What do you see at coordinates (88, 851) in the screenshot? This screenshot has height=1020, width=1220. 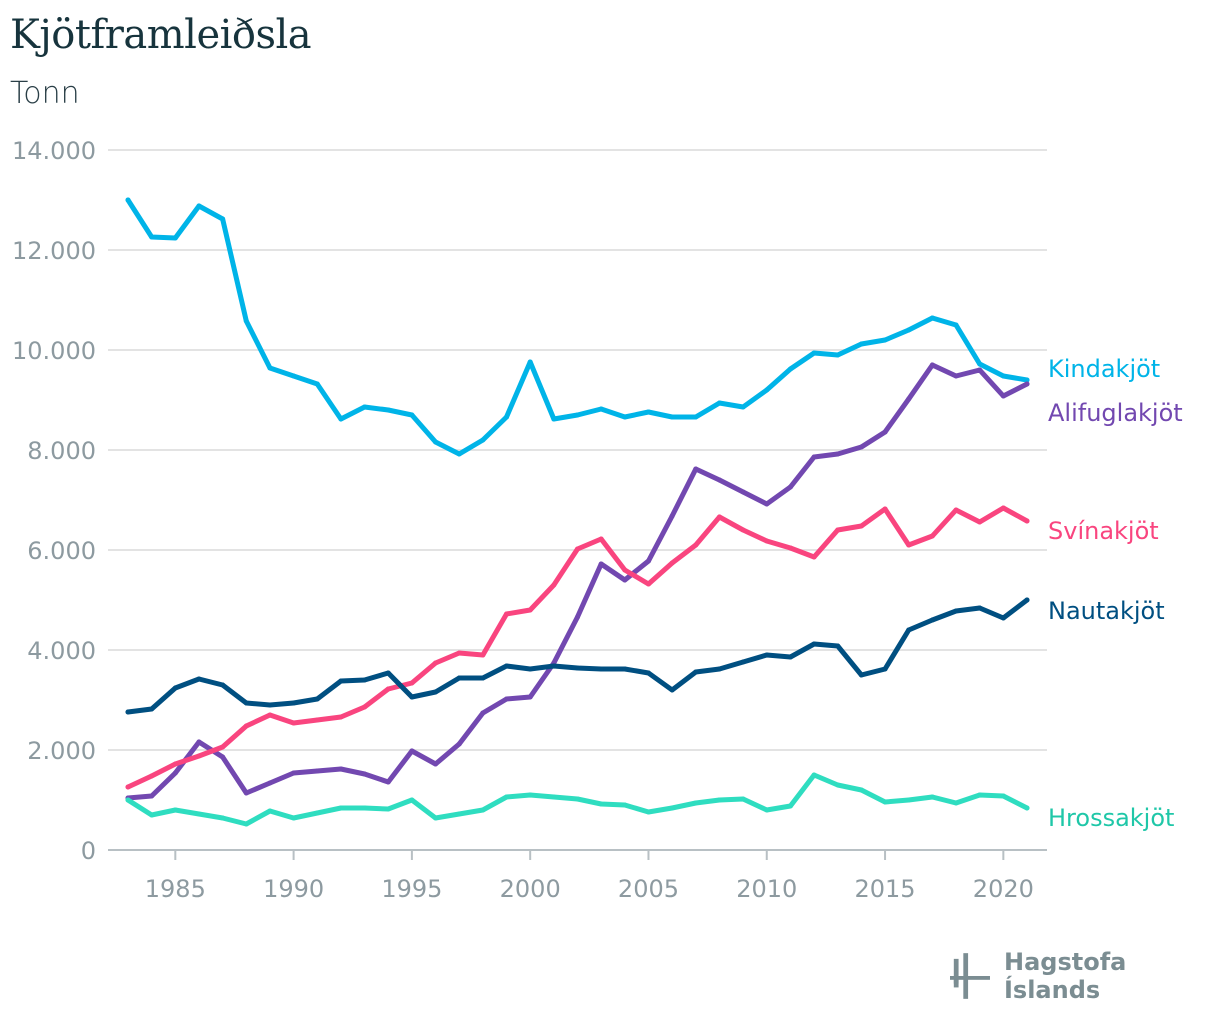 I see `y-tick-label: 0` at bounding box center [88, 851].